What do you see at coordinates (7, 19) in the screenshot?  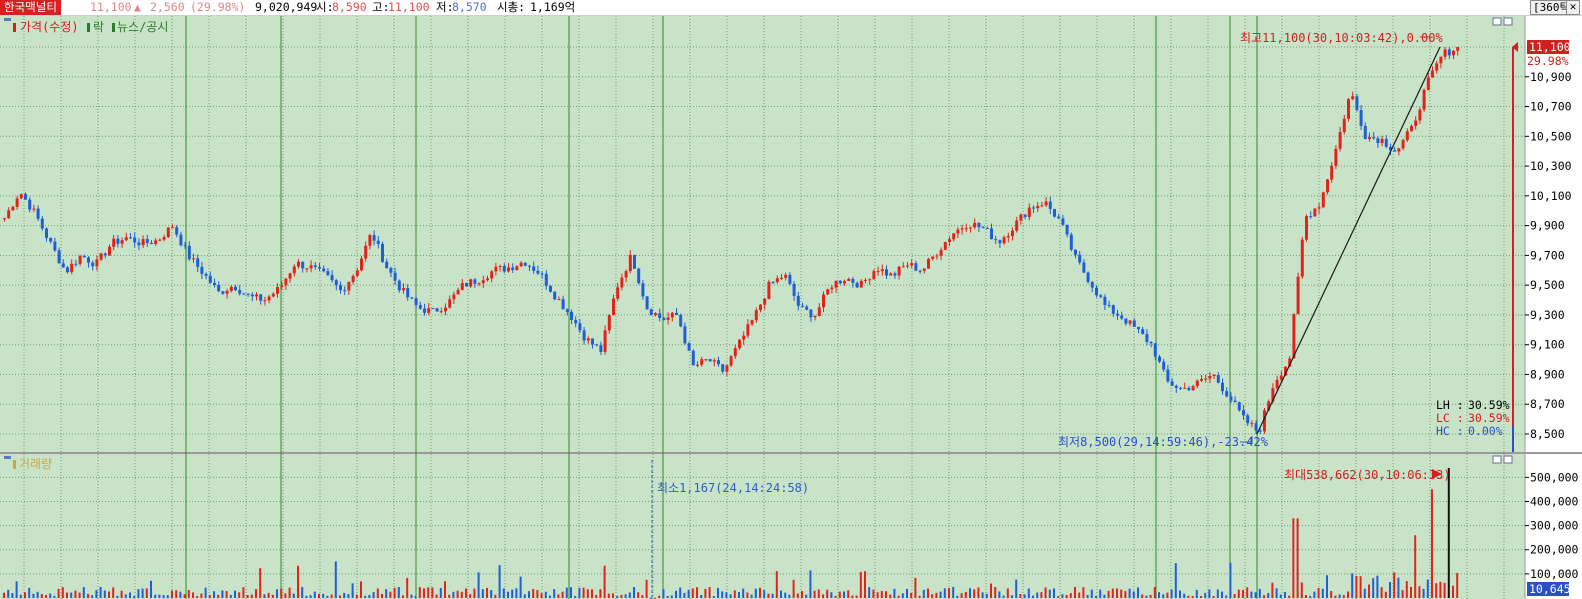 I see `panel-menu-icon` at bounding box center [7, 19].